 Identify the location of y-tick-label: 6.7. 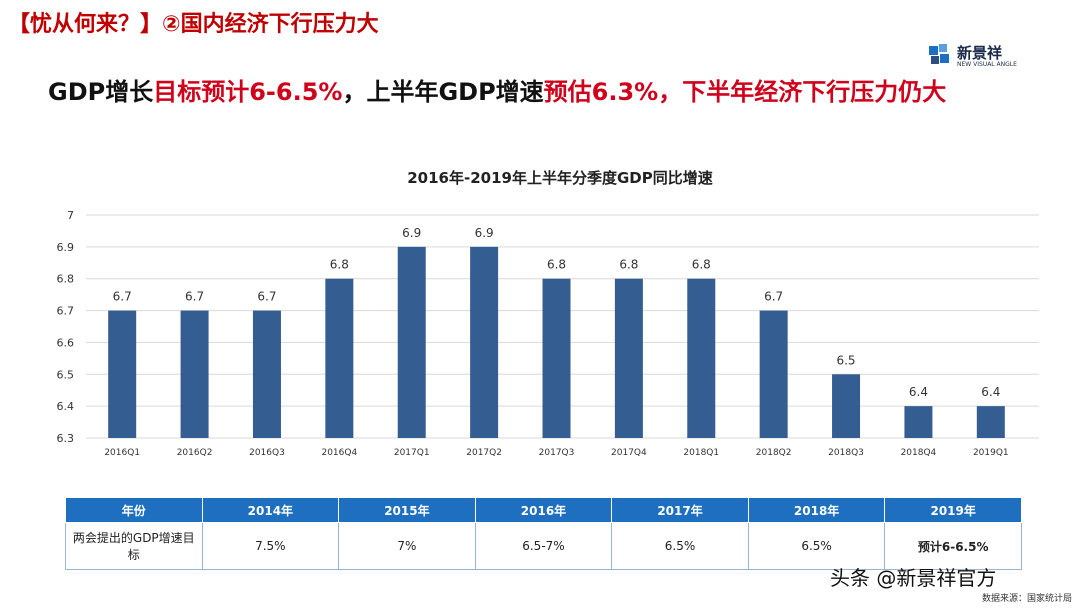
(66, 311).